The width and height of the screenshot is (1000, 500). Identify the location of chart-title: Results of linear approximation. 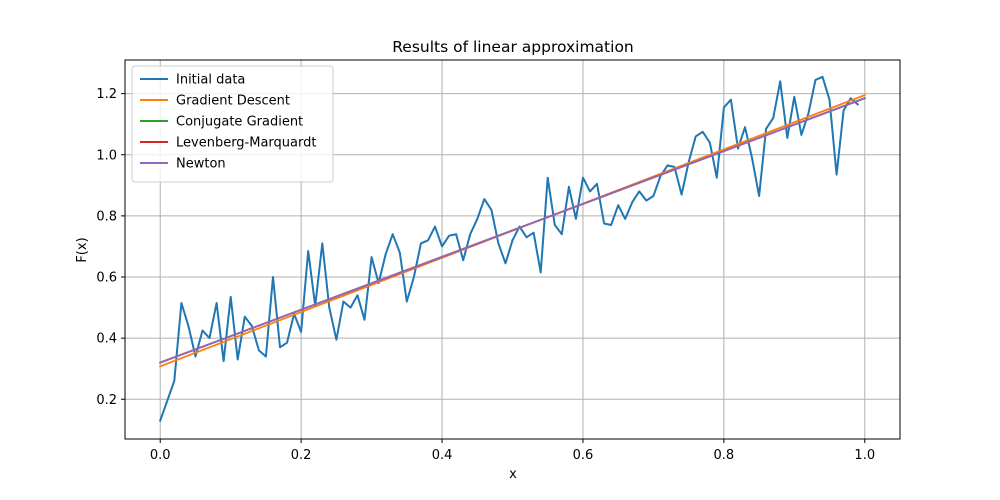
(513, 47).